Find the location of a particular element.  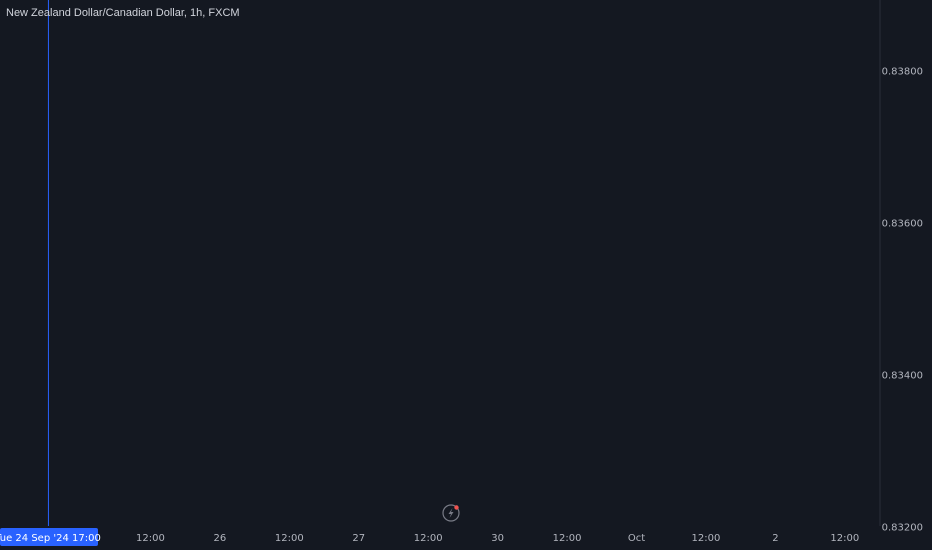

x-tick-label: 26 is located at coordinates (219, 538).